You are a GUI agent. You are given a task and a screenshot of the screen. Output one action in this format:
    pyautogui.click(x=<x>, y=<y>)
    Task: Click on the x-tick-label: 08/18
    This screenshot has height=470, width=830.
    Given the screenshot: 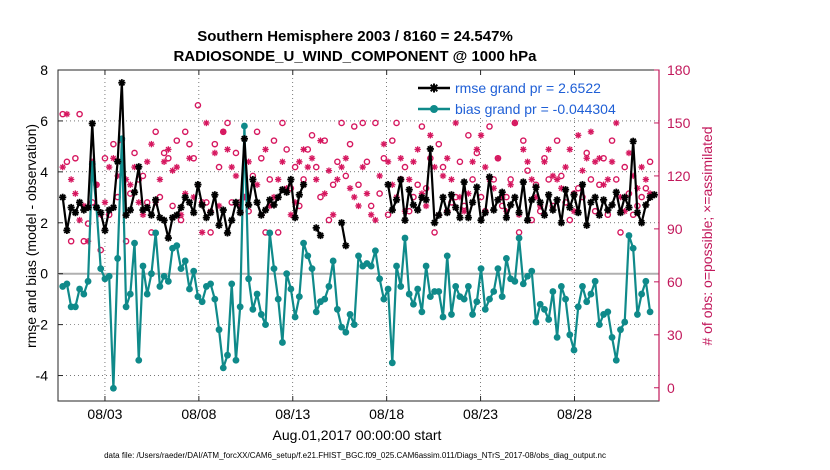 What is the action you would take?
    pyautogui.click(x=386, y=414)
    